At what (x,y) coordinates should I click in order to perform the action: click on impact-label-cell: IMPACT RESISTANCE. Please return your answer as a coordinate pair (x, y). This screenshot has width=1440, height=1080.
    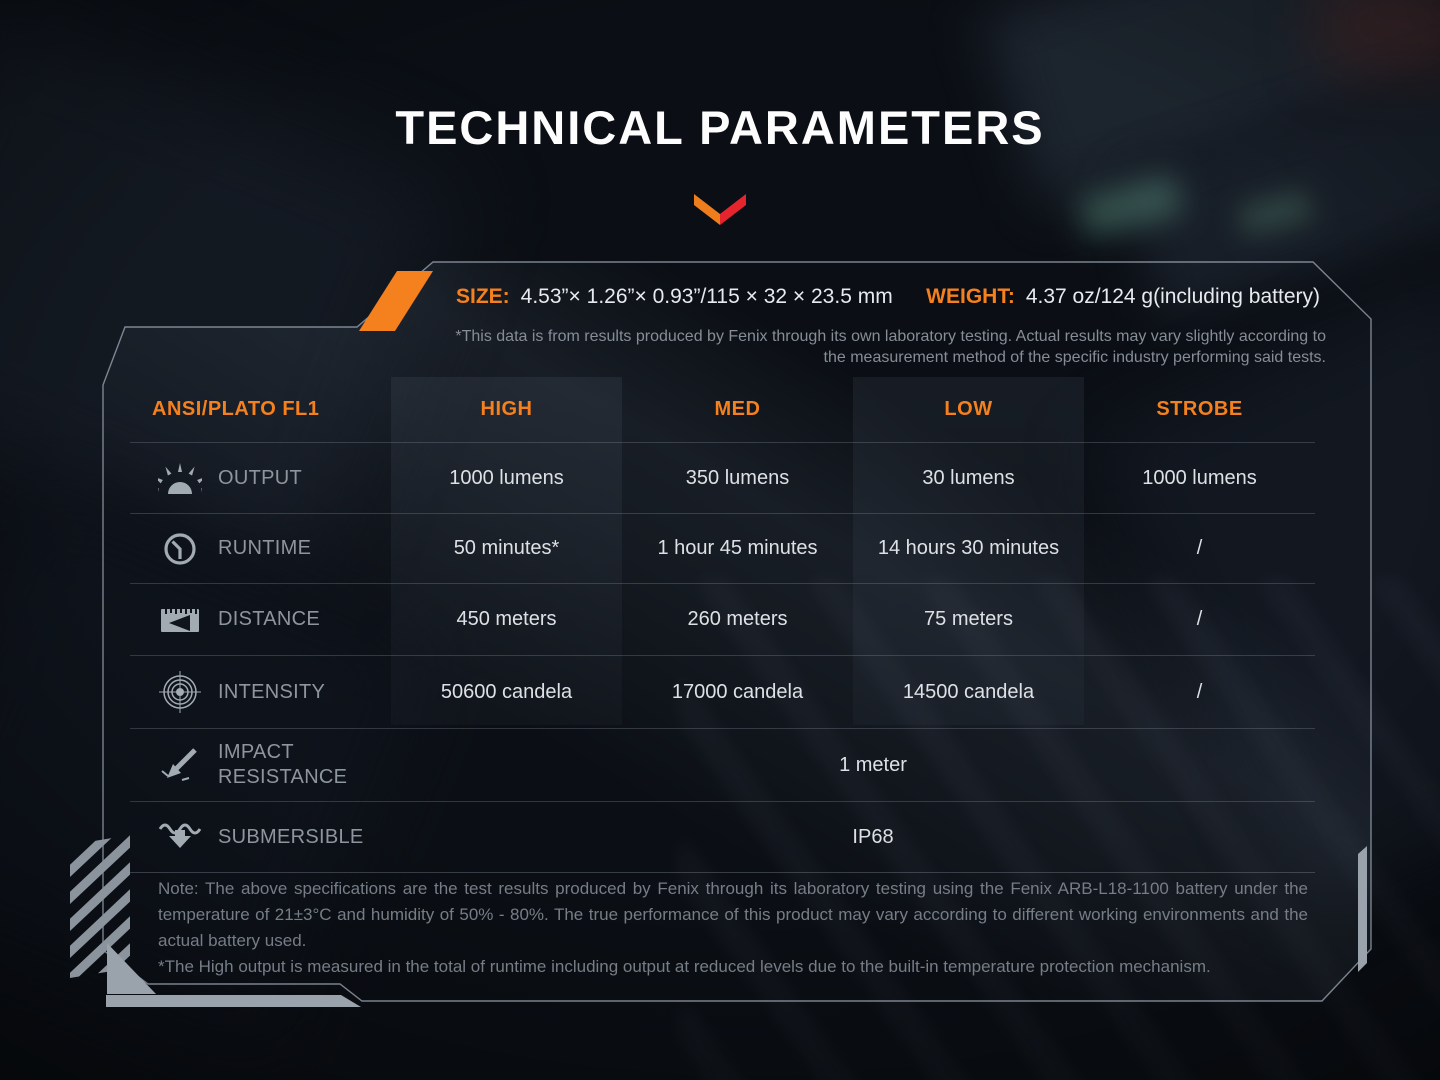
    Looking at the image, I should click on (260, 765).